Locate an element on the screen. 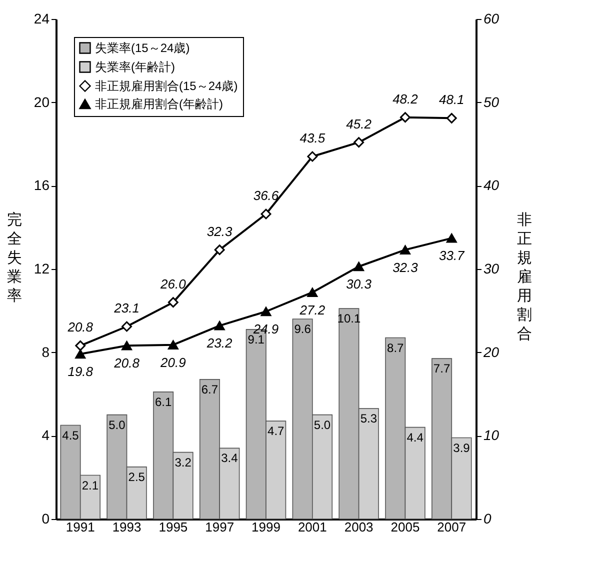  y-tick-label: 16 is located at coordinates (42, 185).